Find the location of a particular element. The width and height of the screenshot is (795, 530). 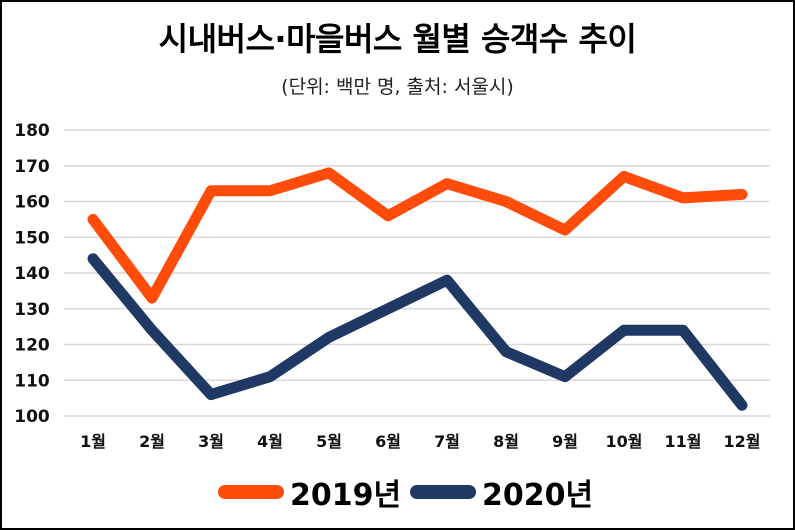

x-tick-label: 5월 is located at coordinates (329, 441).